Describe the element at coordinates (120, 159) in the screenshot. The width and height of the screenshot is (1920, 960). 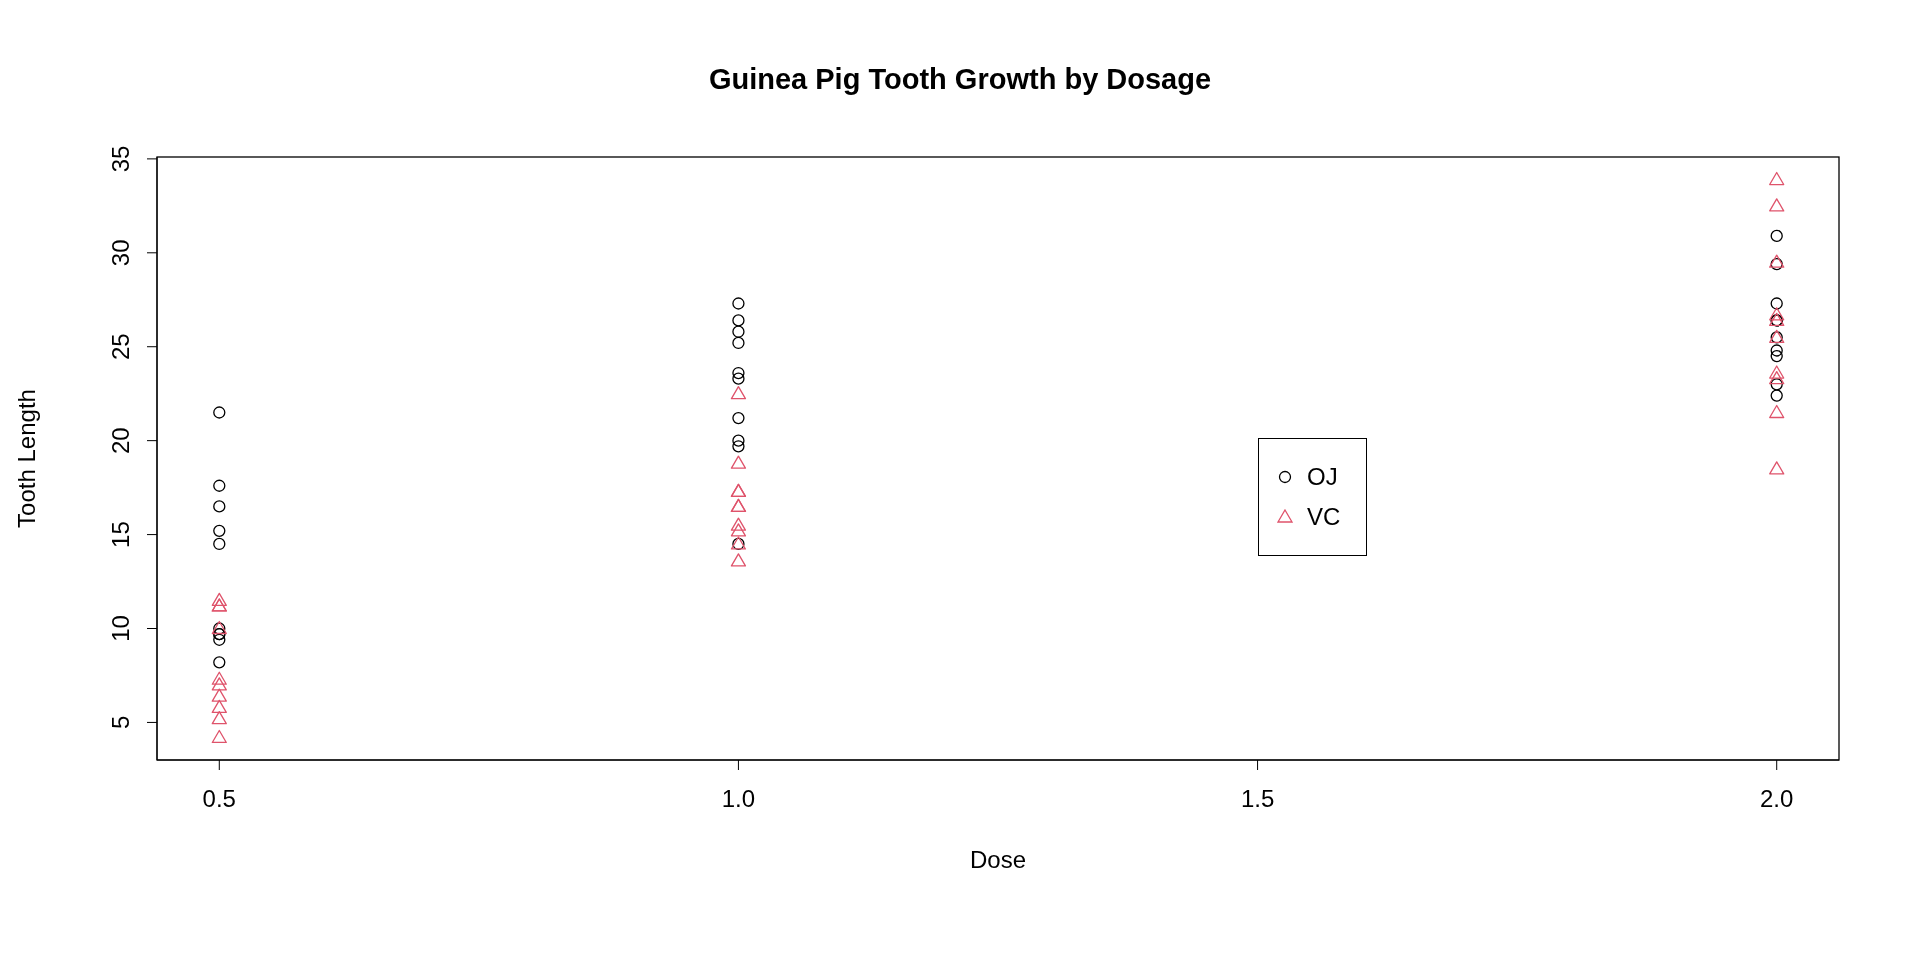
I see `y-tick-label: 35` at that location.